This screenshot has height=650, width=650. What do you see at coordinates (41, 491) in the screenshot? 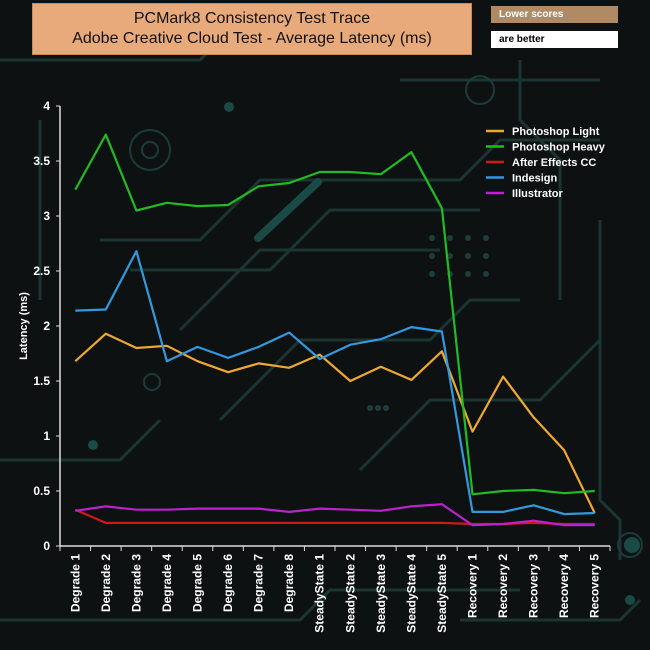
I see `y-tick-label: 0.5` at bounding box center [41, 491].